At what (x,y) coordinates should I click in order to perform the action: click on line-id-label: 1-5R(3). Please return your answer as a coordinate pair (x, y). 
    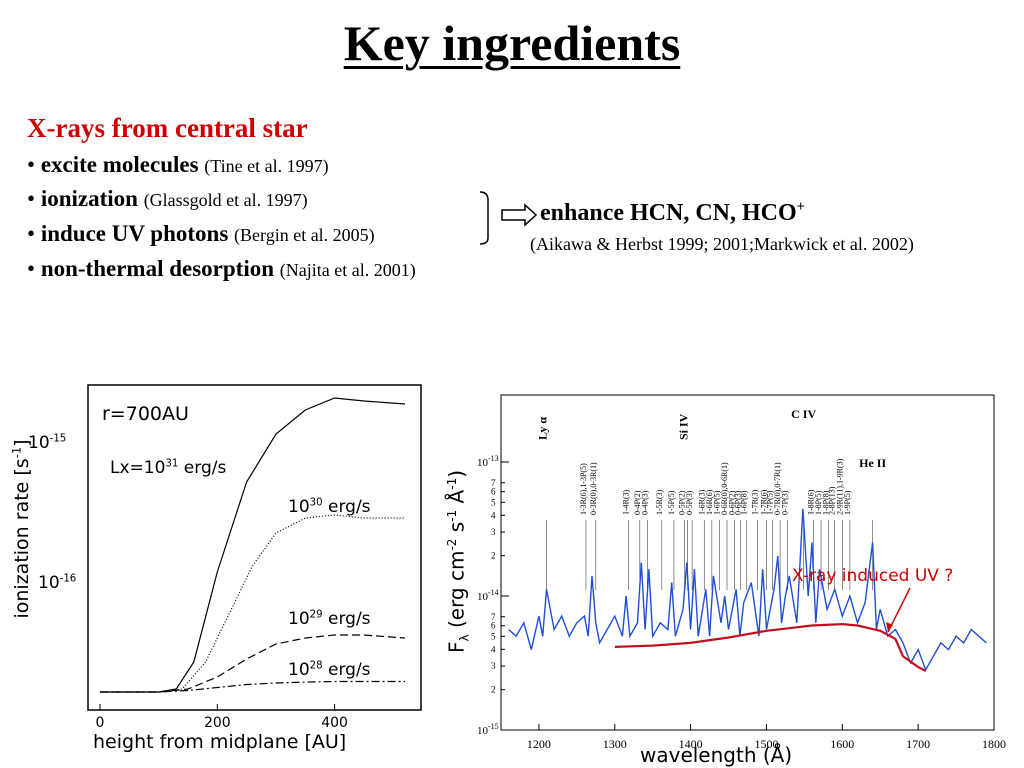
    Looking at the image, I should click on (659, 502).